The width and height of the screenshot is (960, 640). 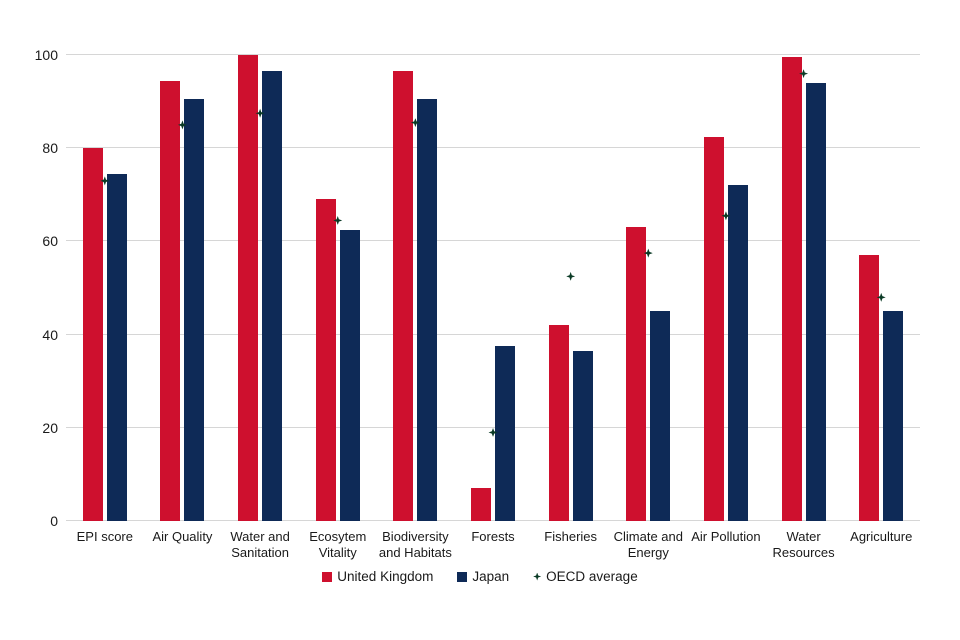 What do you see at coordinates (182, 536) in the screenshot?
I see `category-label: Air Quality` at bounding box center [182, 536].